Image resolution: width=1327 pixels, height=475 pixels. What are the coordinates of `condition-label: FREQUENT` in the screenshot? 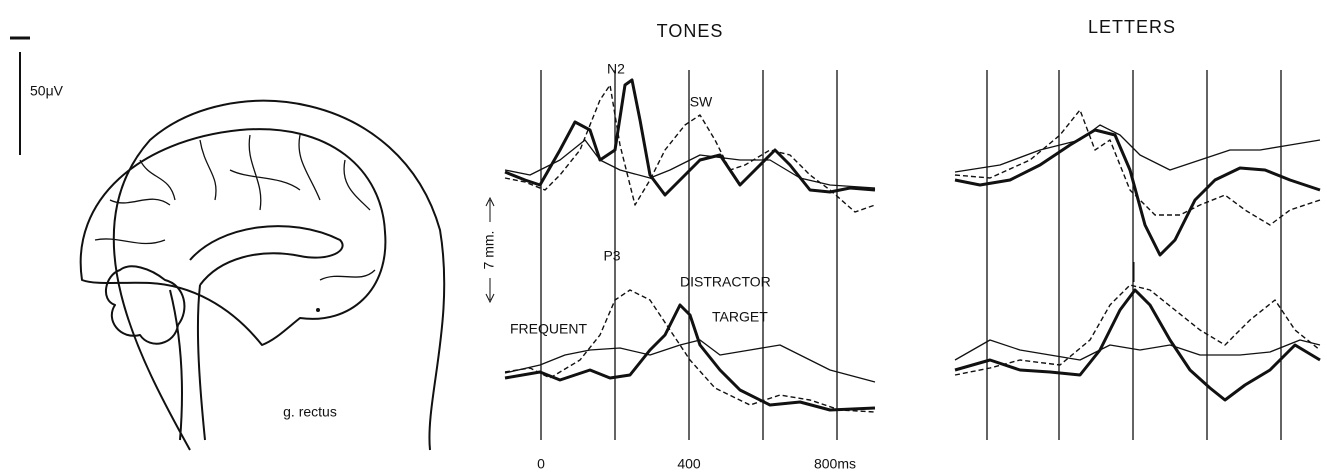 It's located at (548, 329).